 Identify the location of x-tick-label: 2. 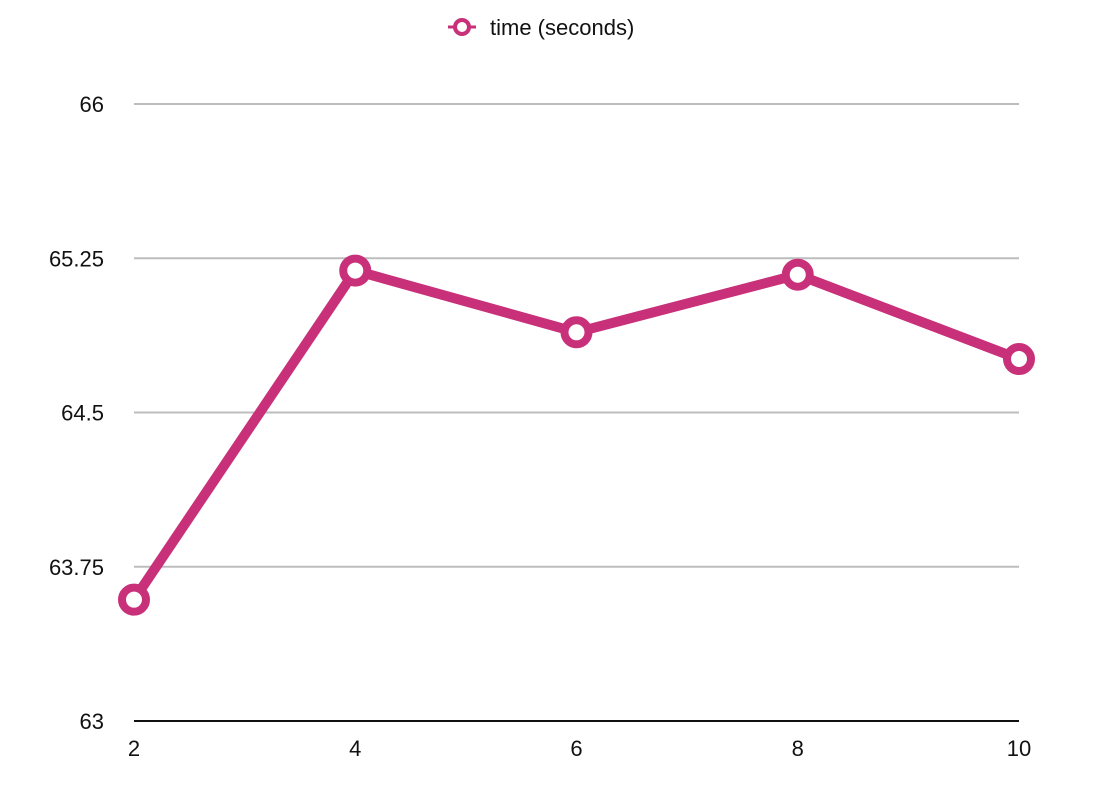
(134, 748).